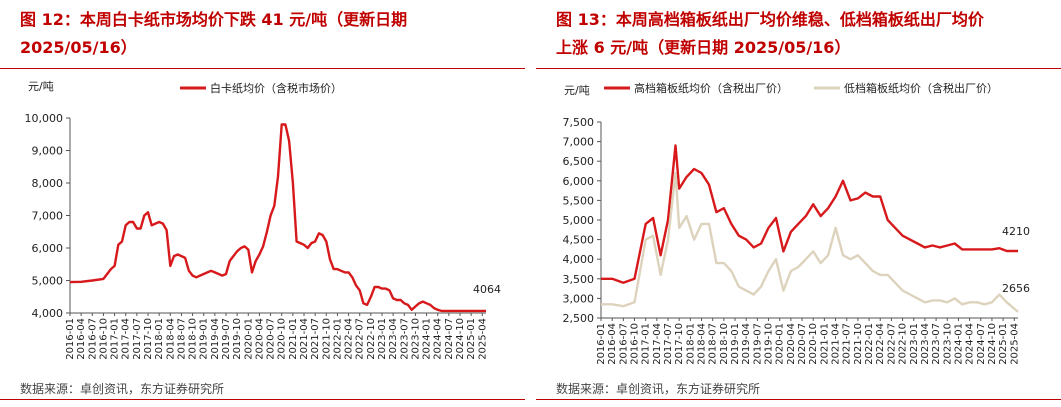 The image size is (1061, 407). I want to click on x-tick-label: 2024-01, so click(958, 344).